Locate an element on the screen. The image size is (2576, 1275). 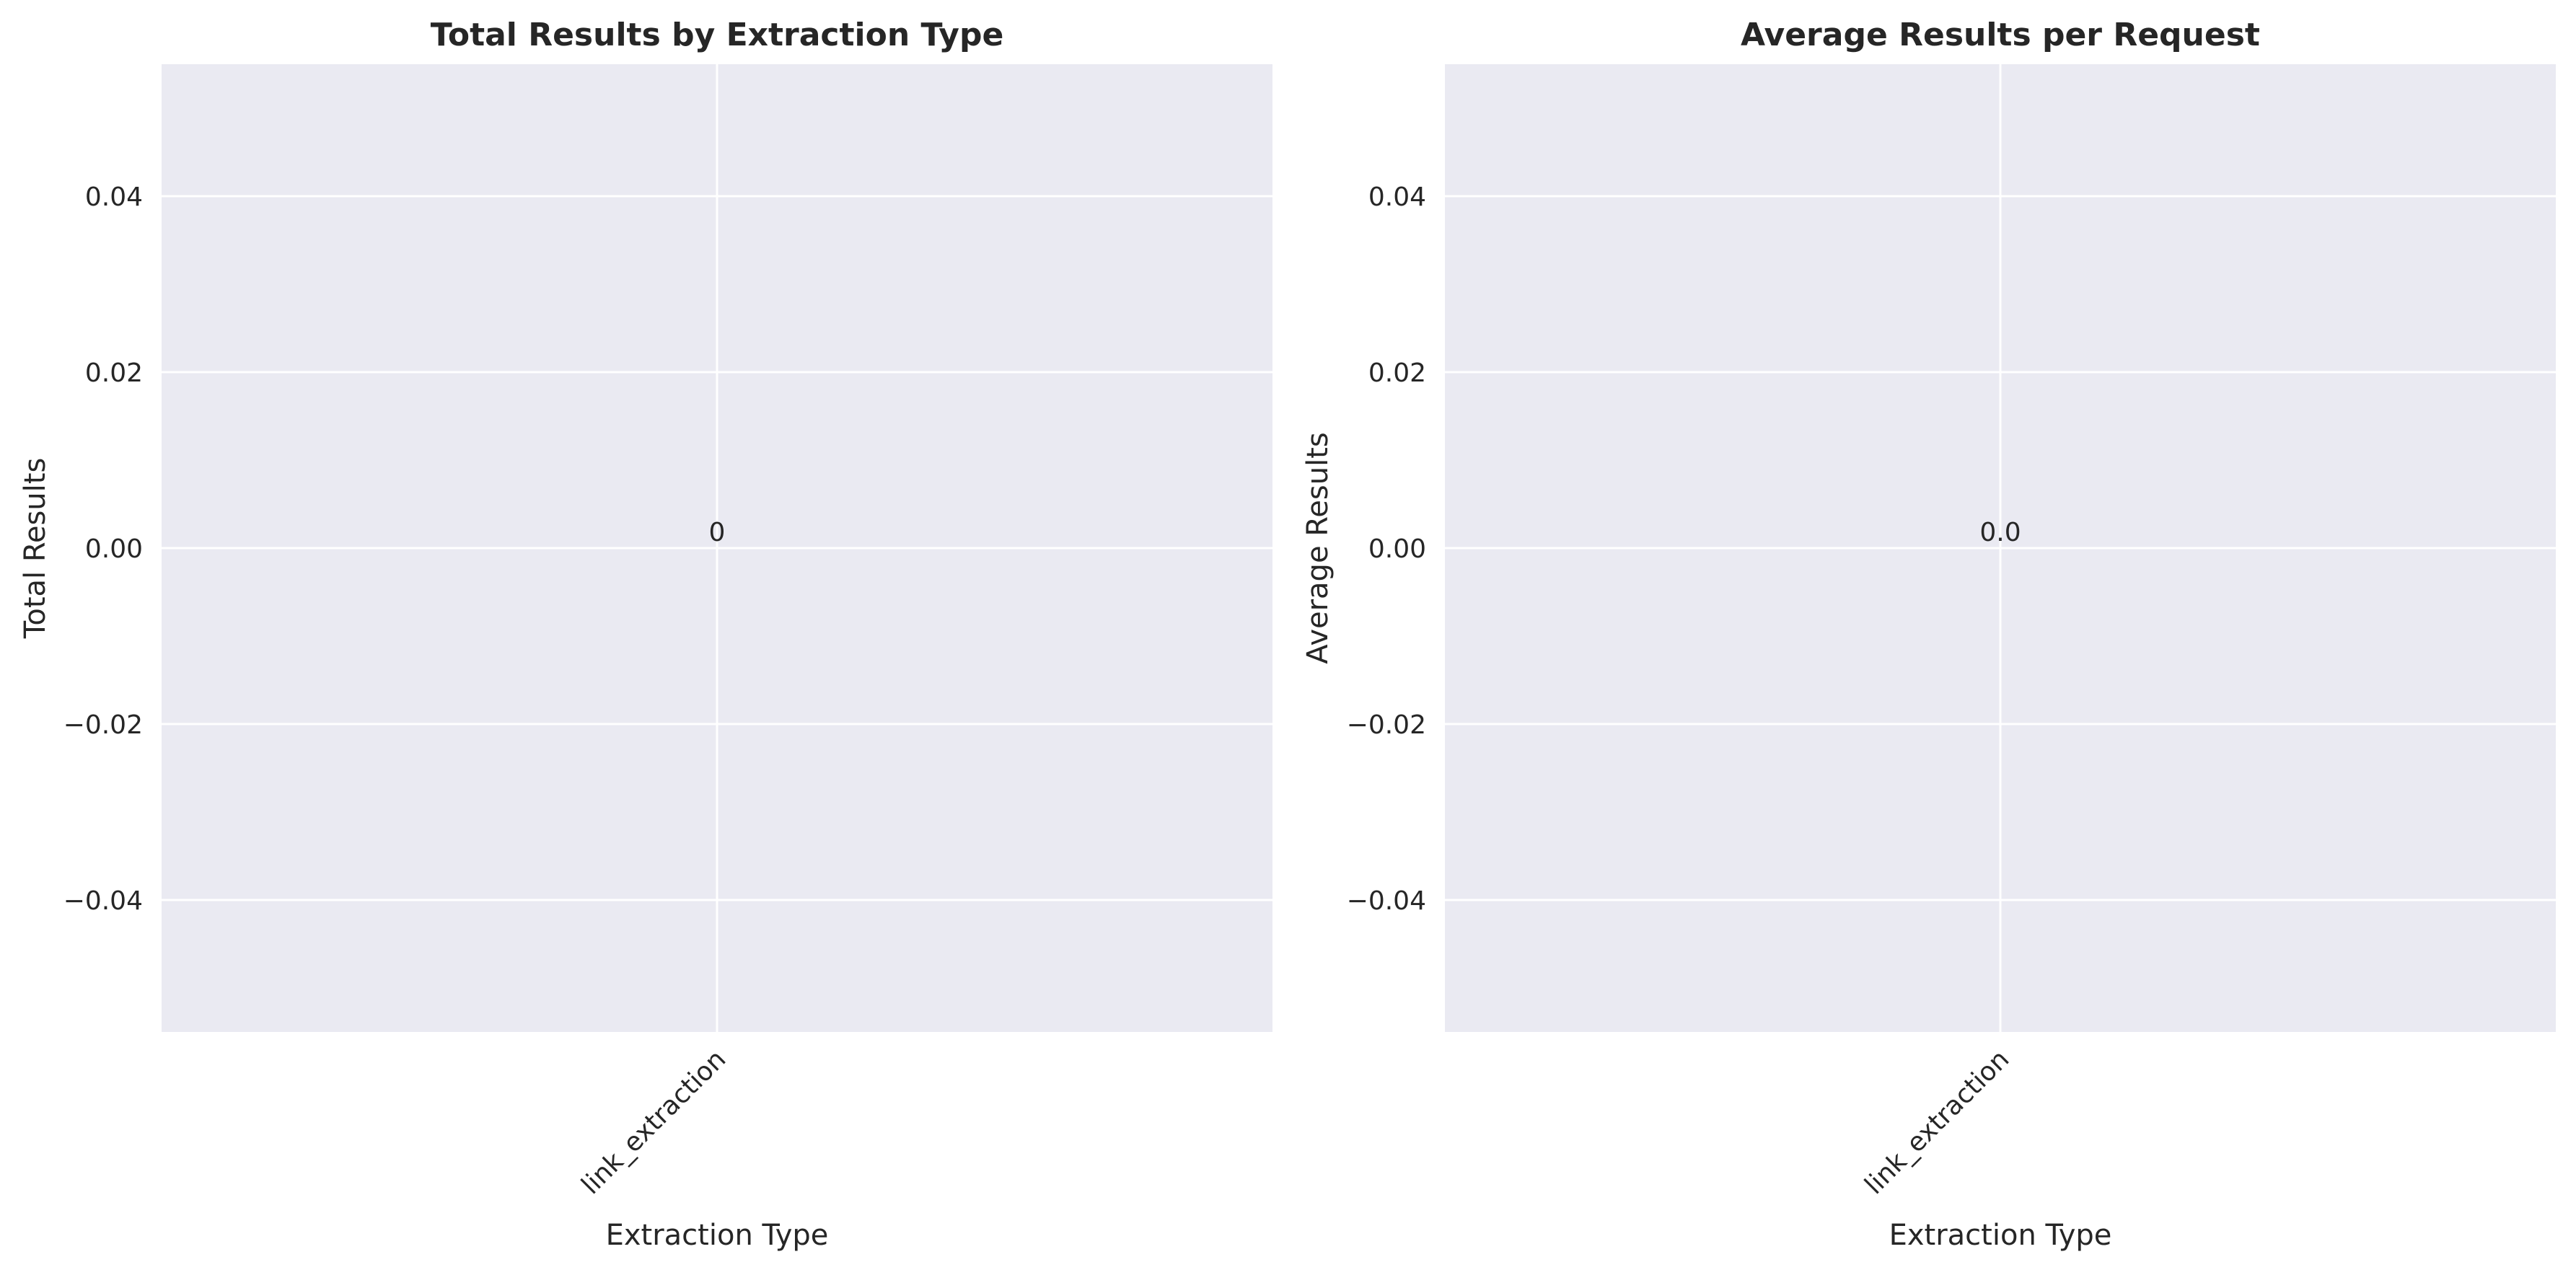
data-labels: 0.0 is located at coordinates (2000, 532).